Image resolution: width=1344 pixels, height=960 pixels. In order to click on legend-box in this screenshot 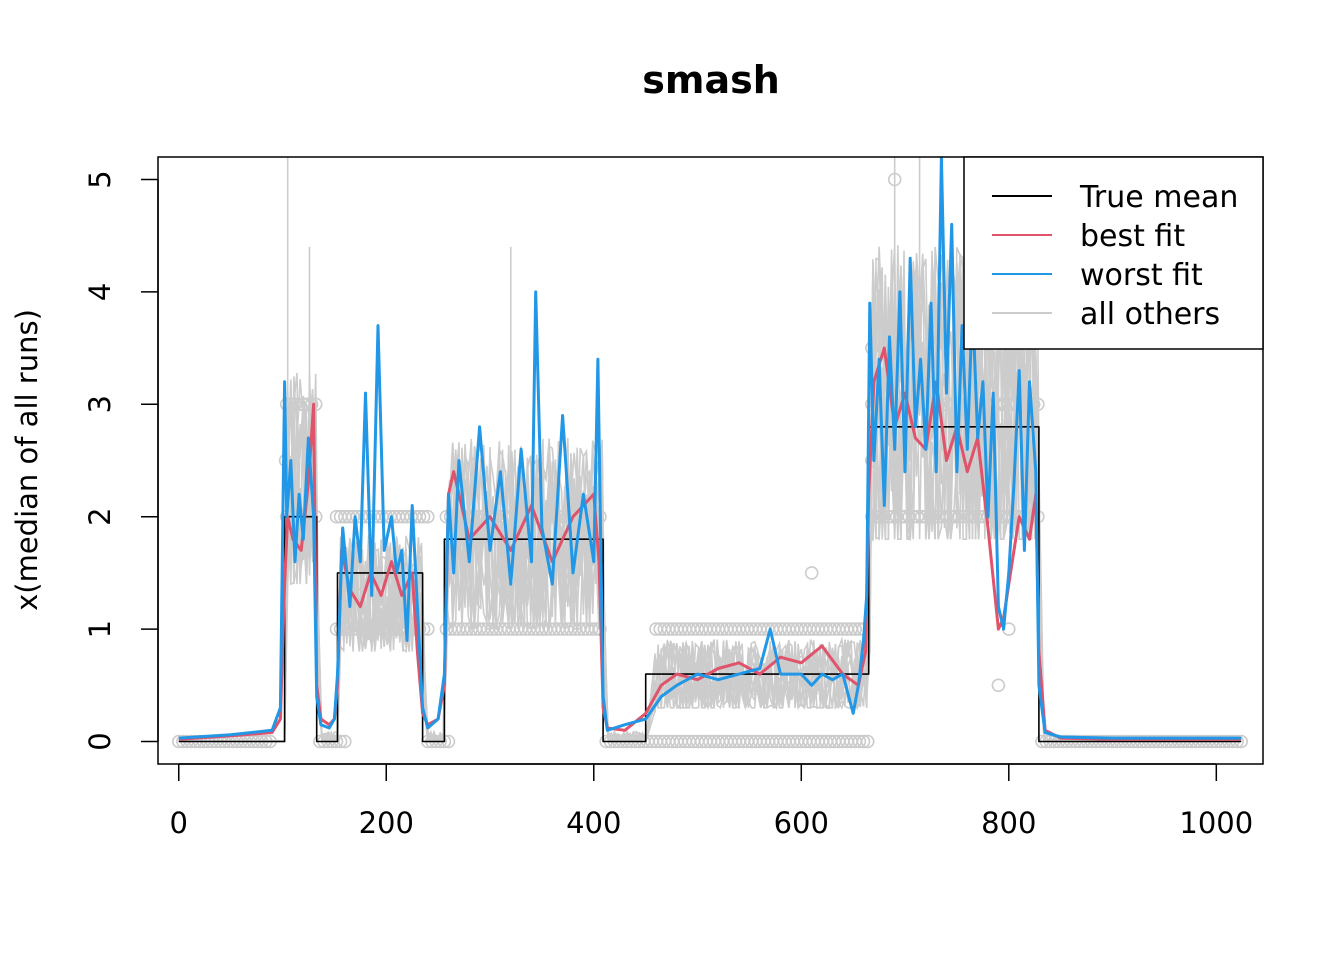, I will do `click(1113, 253)`.